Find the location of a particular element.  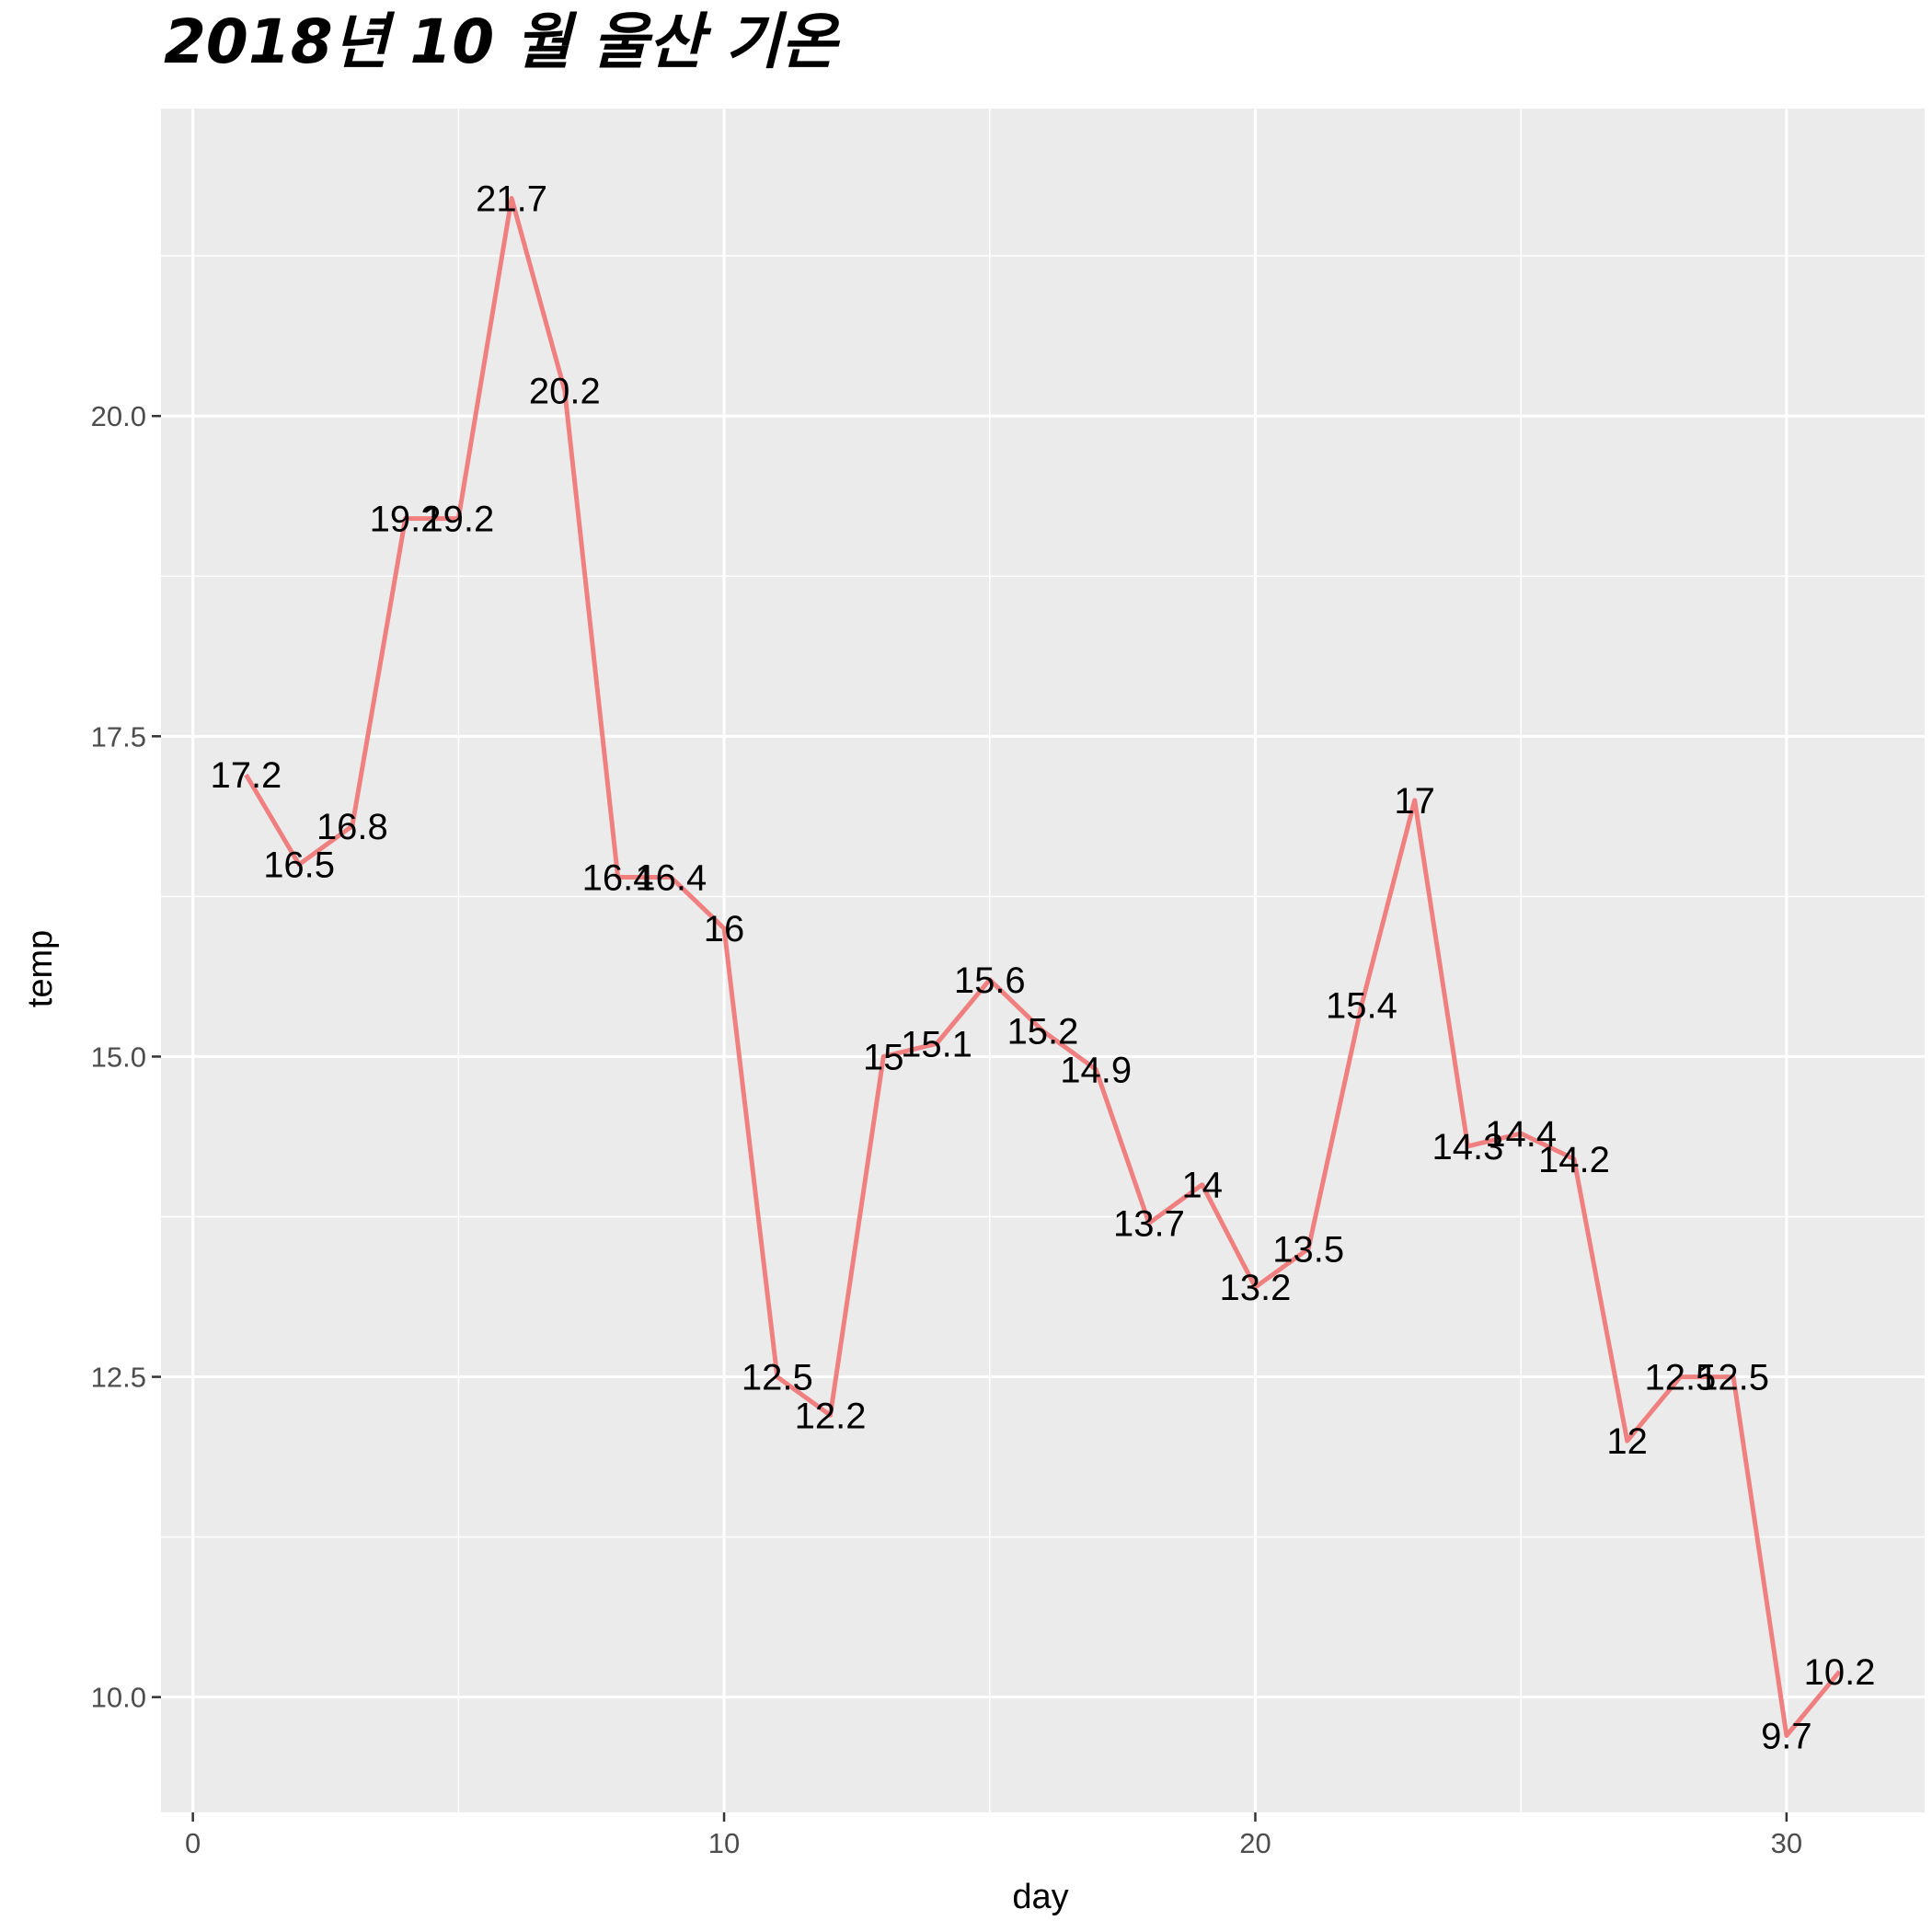

x-tick-label: 10 is located at coordinates (724, 1843).